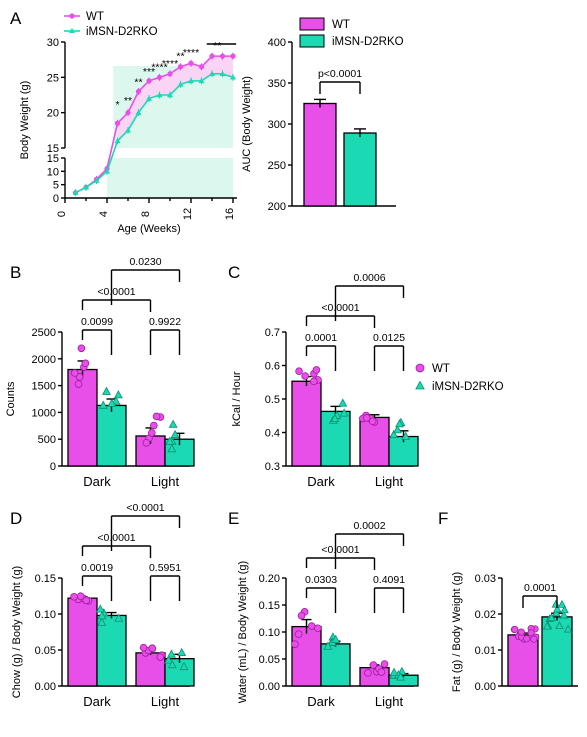 The height and width of the screenshot is (737, 587). Describe the element at coordinates (53, 172) in the screenshot. I see `a-y-tick-label: 10` at that location.